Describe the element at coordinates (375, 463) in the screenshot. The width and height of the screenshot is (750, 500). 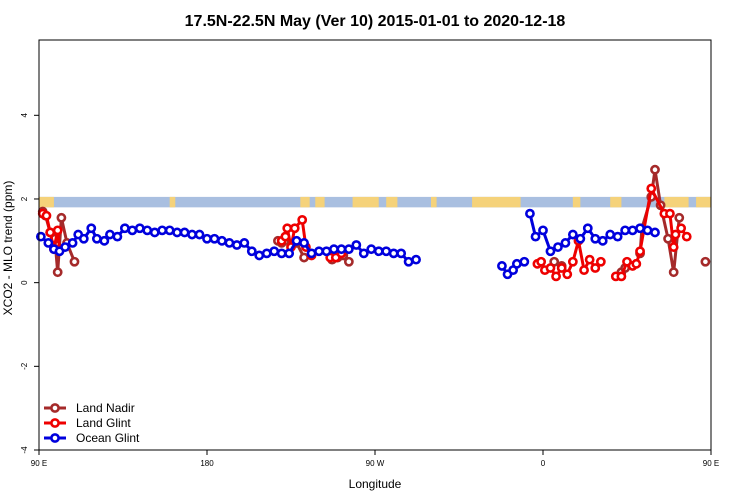
I see `x-tick-label: 90 W` at that location.